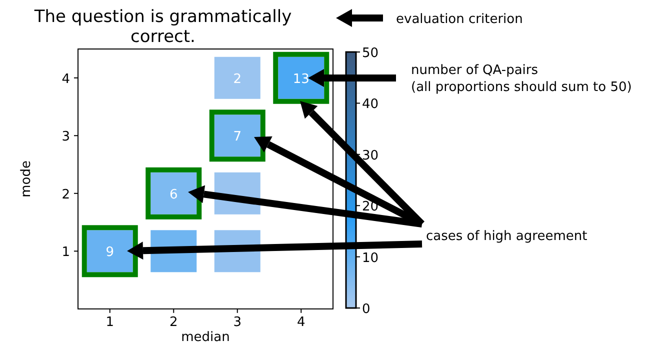  I want to click on text: evaluation criterion, so click(459, 19).